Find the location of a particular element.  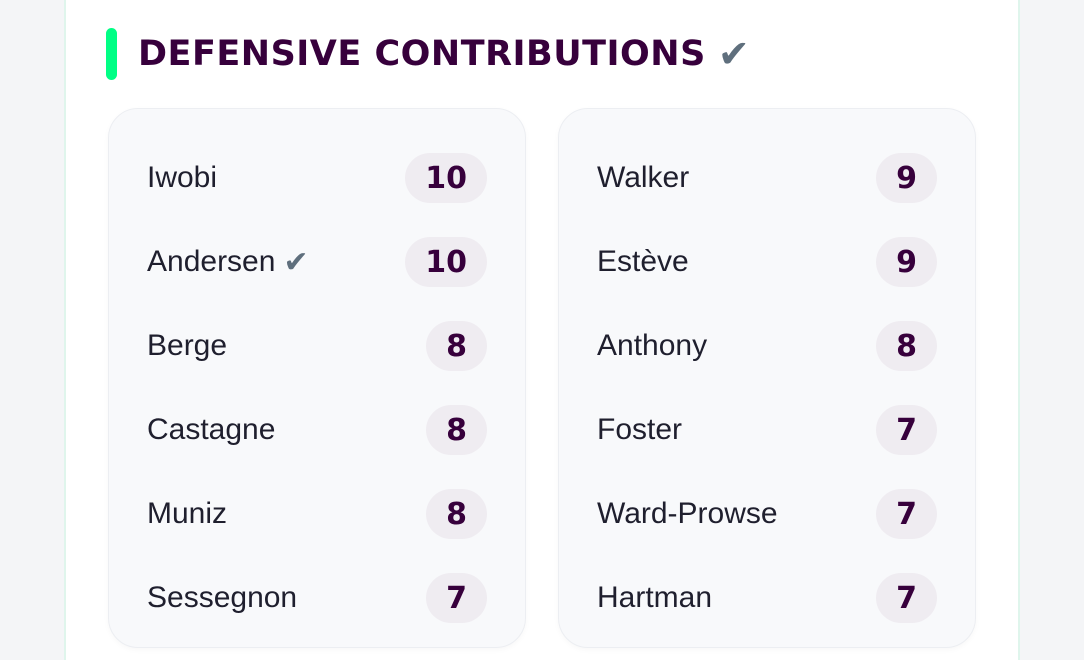

player-row: Berge 8 is located at coordinates (317, 346).